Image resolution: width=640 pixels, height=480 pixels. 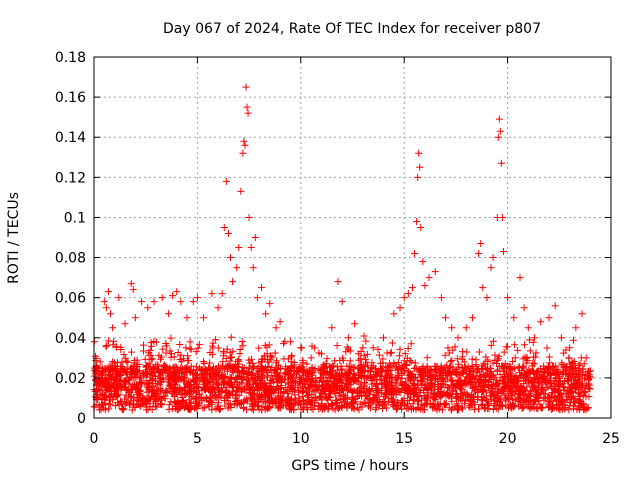 I want to click on x-tick-label: 20, so click(x=508, y=439).